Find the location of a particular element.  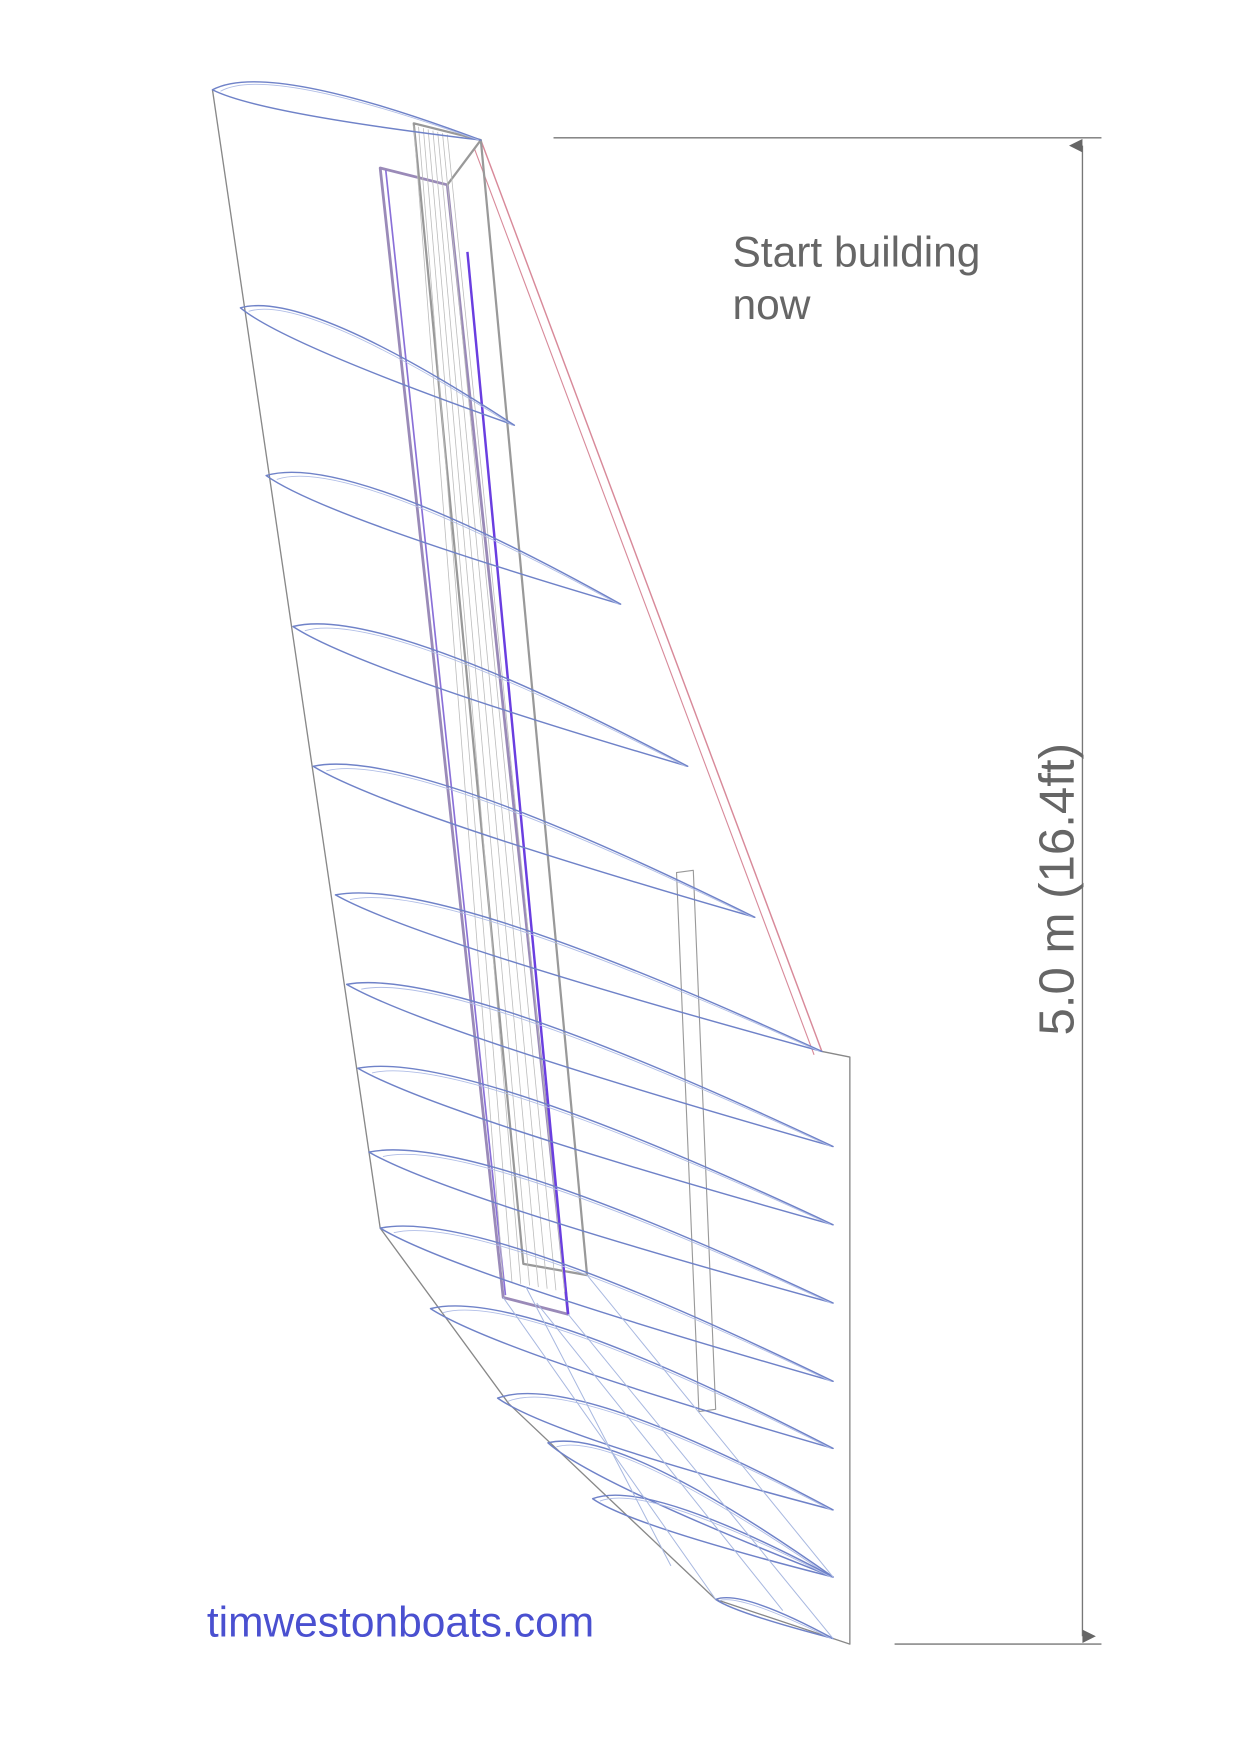

spar-top is located at coordinates (464, 162).